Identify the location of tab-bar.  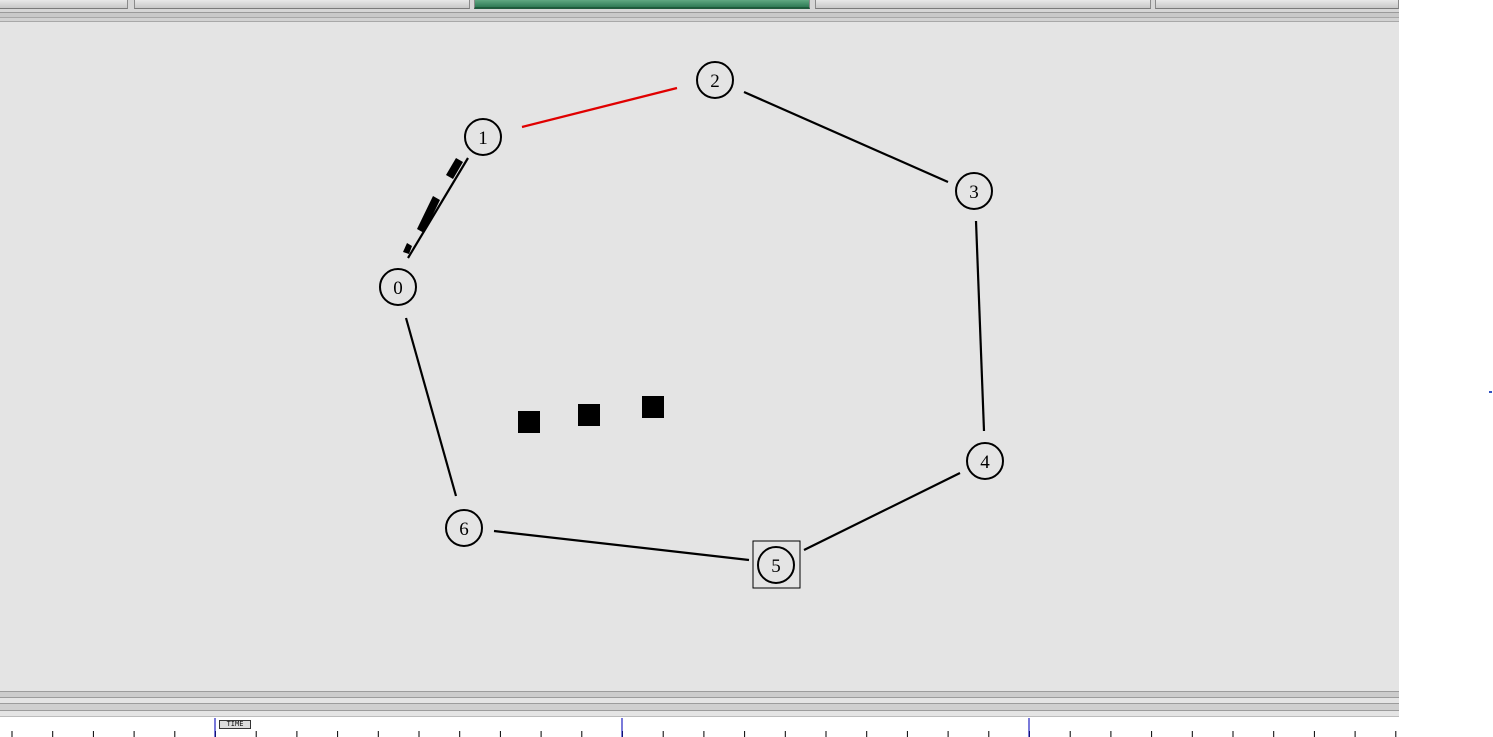
(699, 6).